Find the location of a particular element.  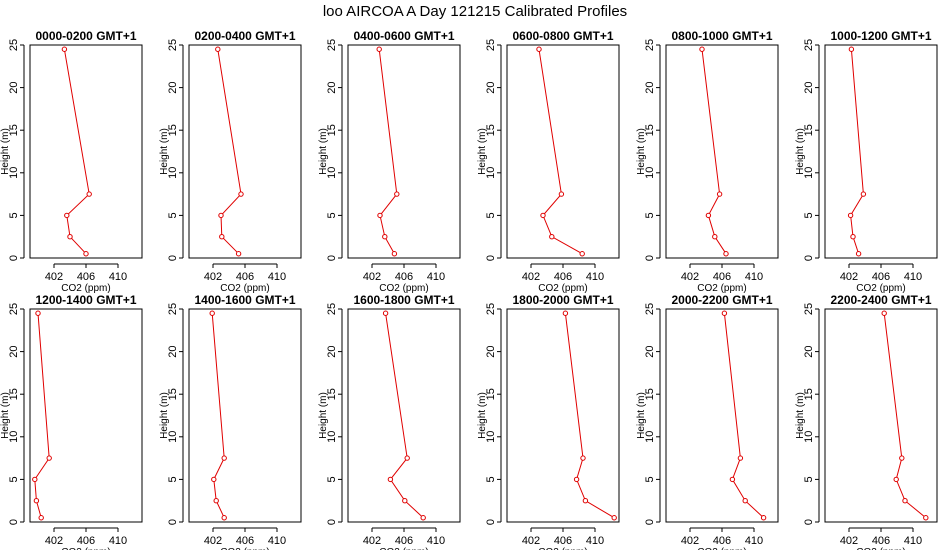

panel-title: 1800-2000 GMT+1 is located at coordinates (562, 300).